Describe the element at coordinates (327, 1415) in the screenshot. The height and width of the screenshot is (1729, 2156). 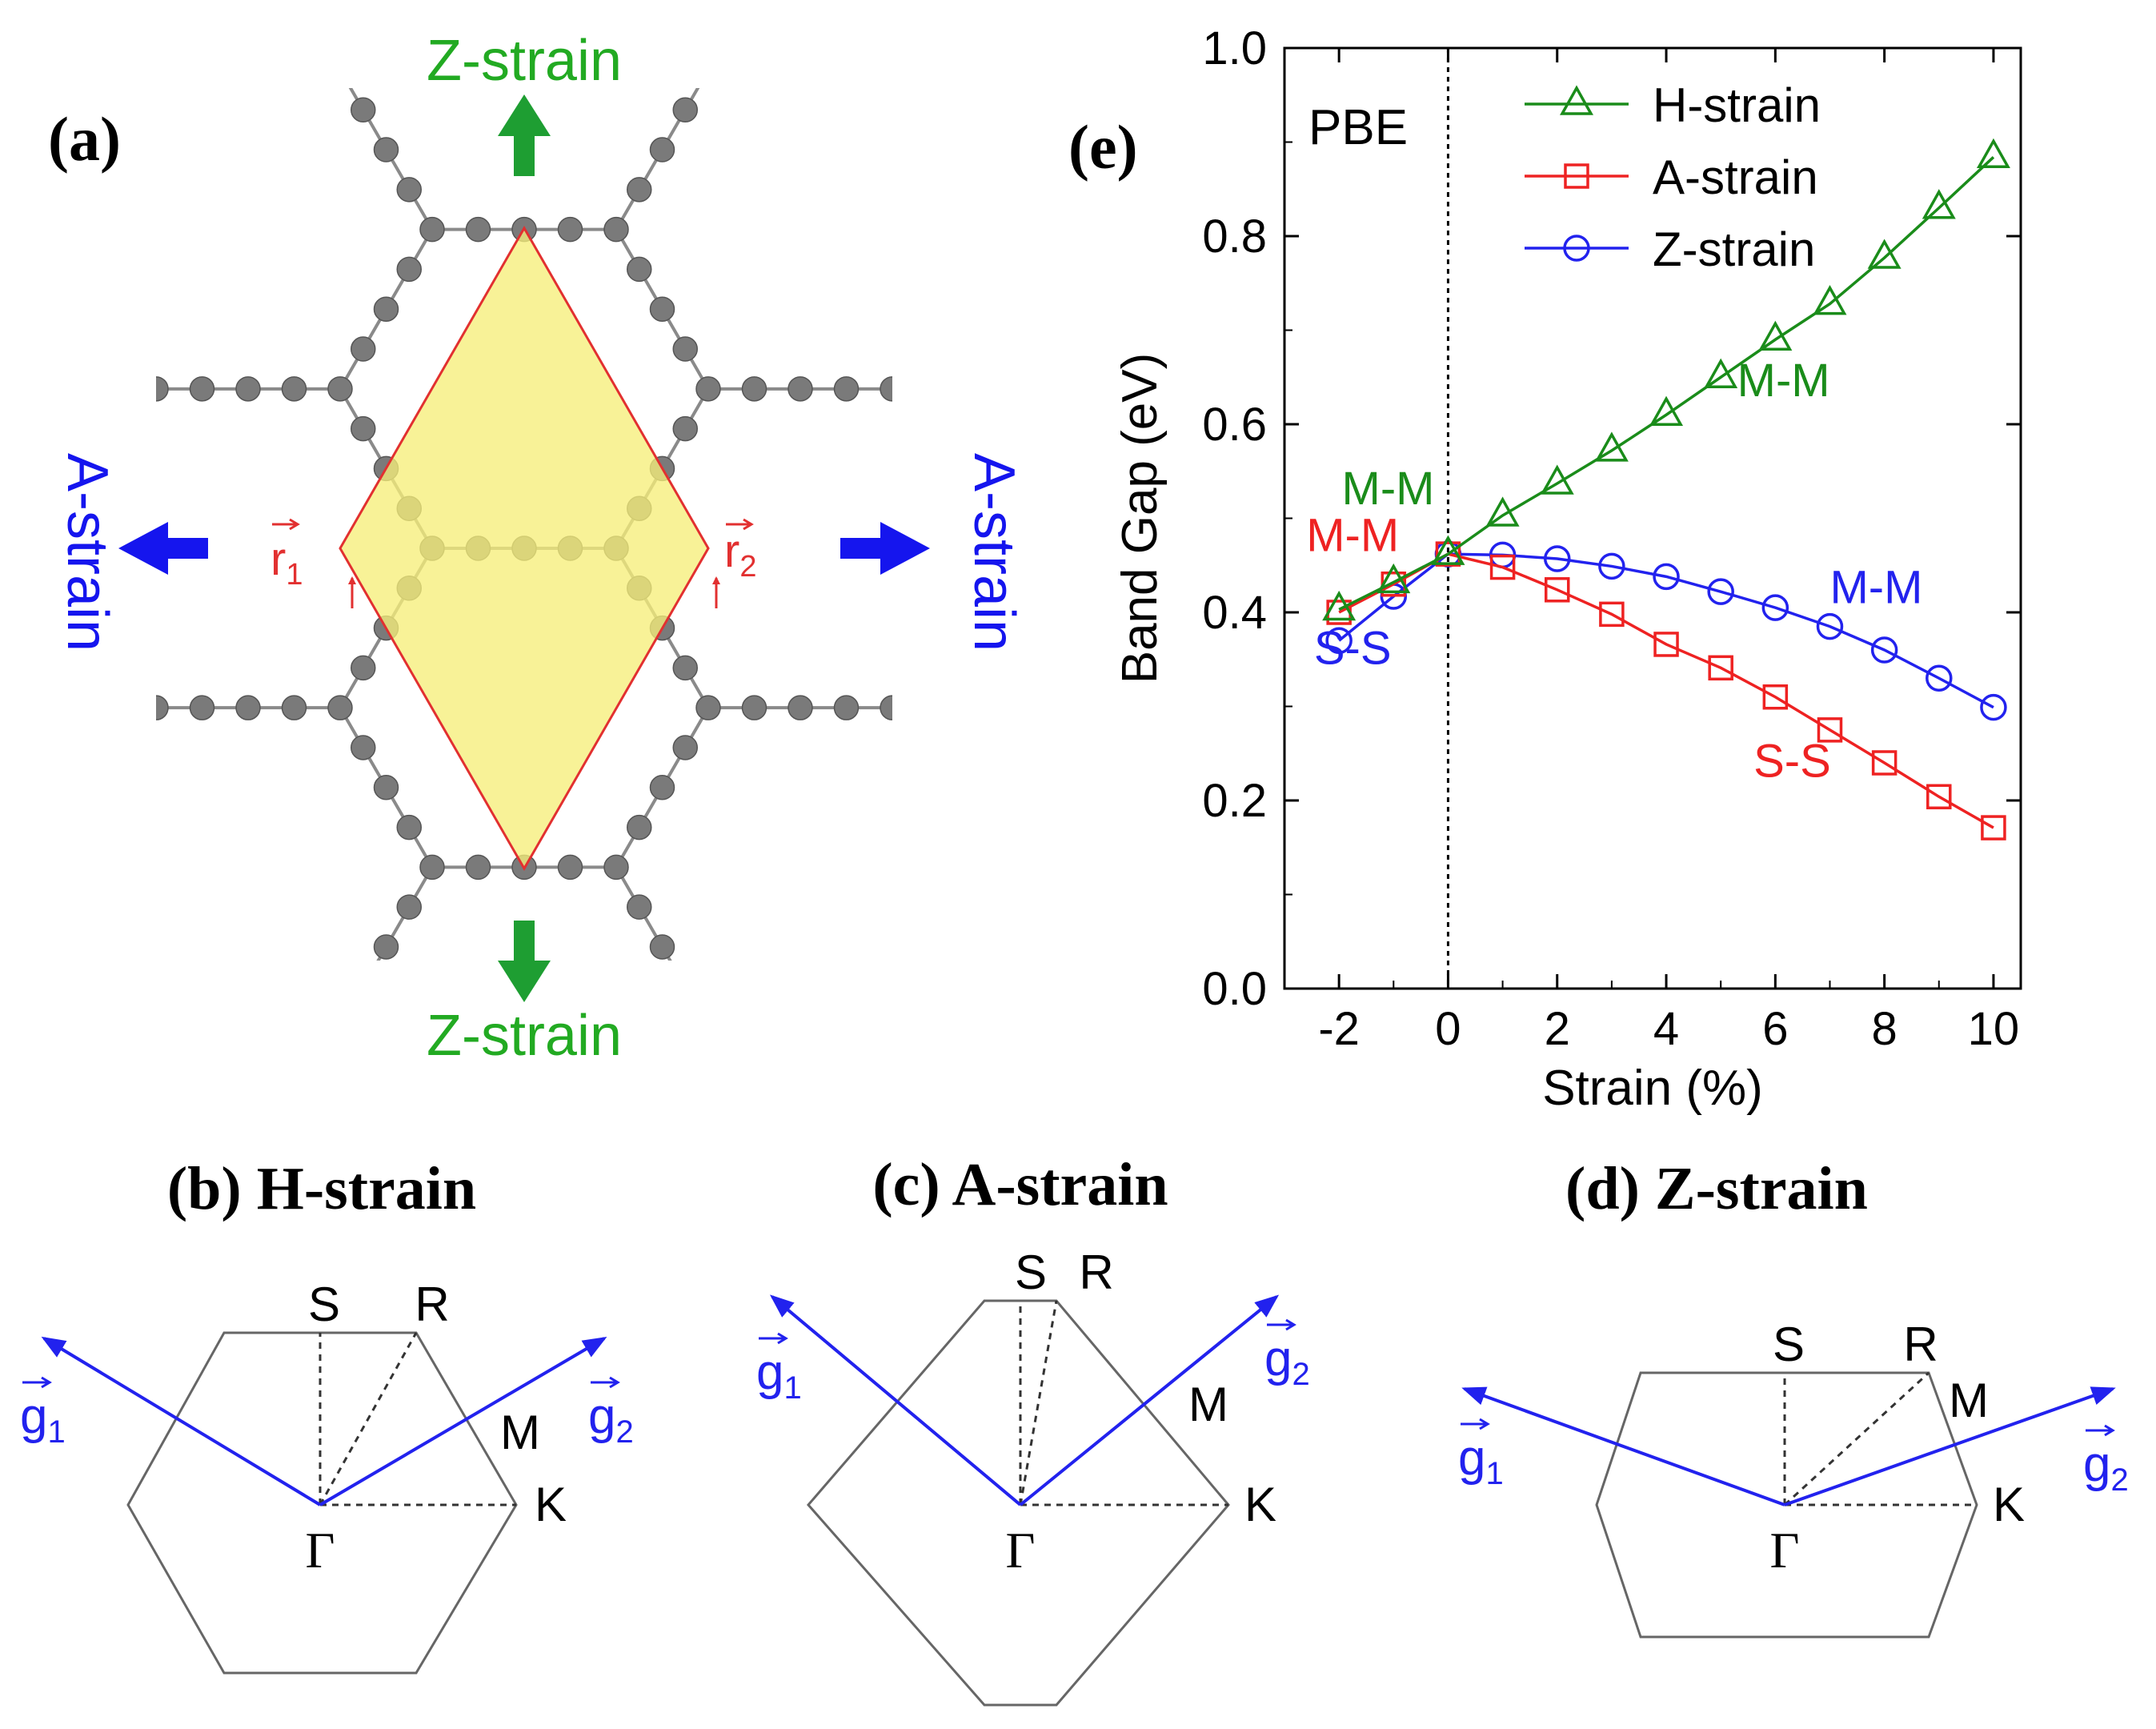
I see `panel-b-brillouin-zone: (b) H-strain S R M K Γ g1 g2` at that location.